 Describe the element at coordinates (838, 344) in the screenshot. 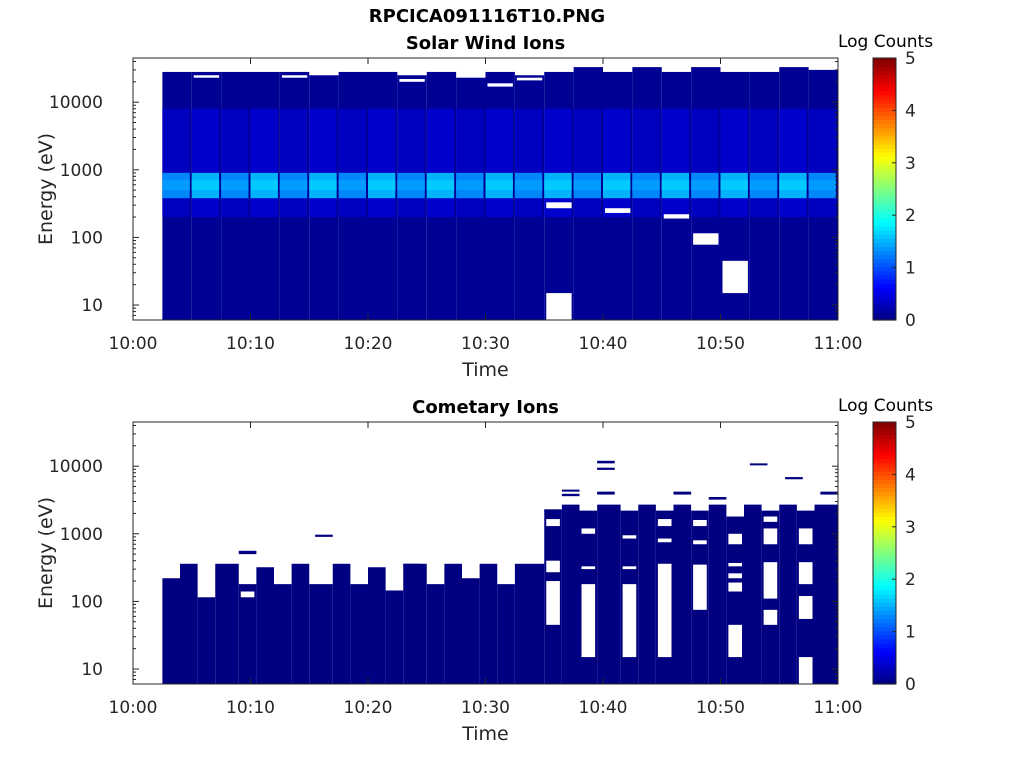

I see `x-tick-label: 11:00` at that location.